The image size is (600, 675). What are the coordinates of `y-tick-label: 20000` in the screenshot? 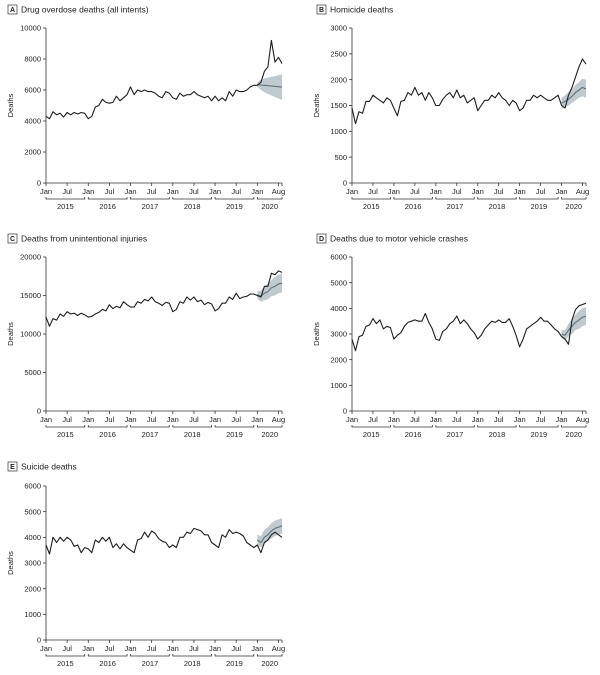 It's located at (30, 257).